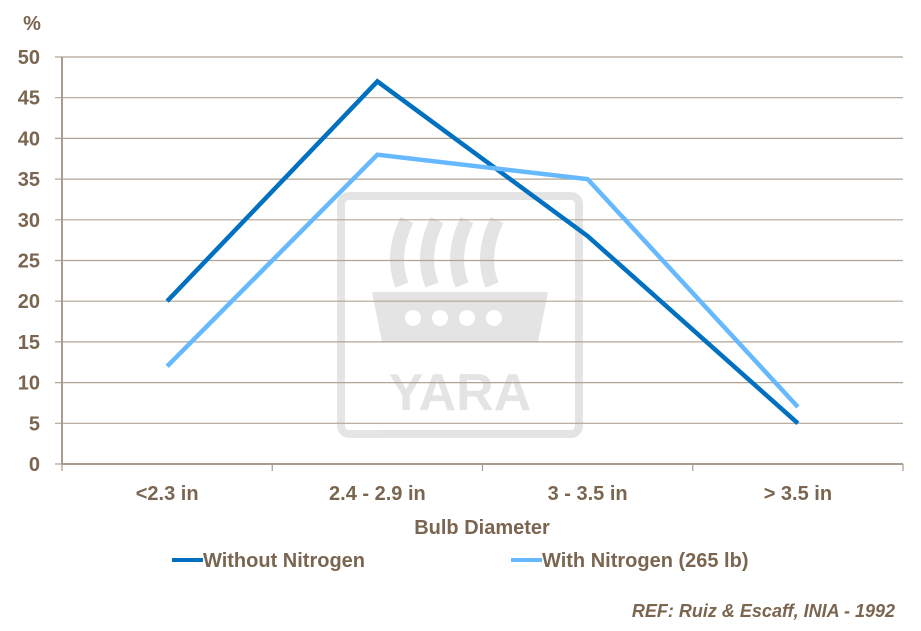 The width and height of the screenshot is (921, 631). Describe the element at coordinates (29, 302) in the screenshot. I see `y-tick-label: 20` at that location.